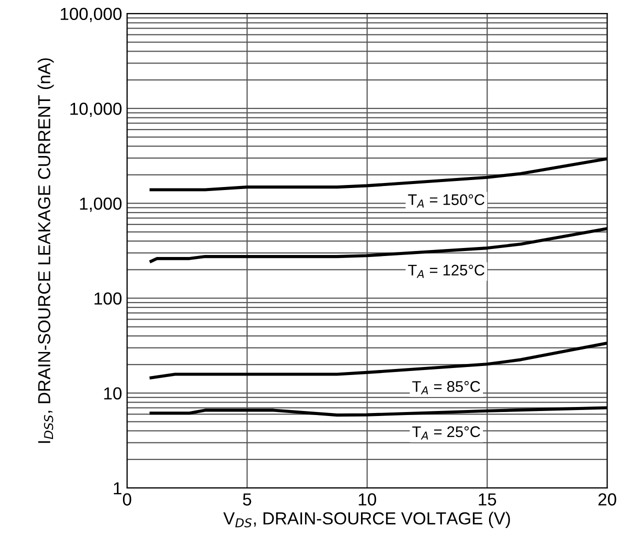 This screenshot has height=544, width=626. I want to click on x-tick-label: 5, so click(247, 499).